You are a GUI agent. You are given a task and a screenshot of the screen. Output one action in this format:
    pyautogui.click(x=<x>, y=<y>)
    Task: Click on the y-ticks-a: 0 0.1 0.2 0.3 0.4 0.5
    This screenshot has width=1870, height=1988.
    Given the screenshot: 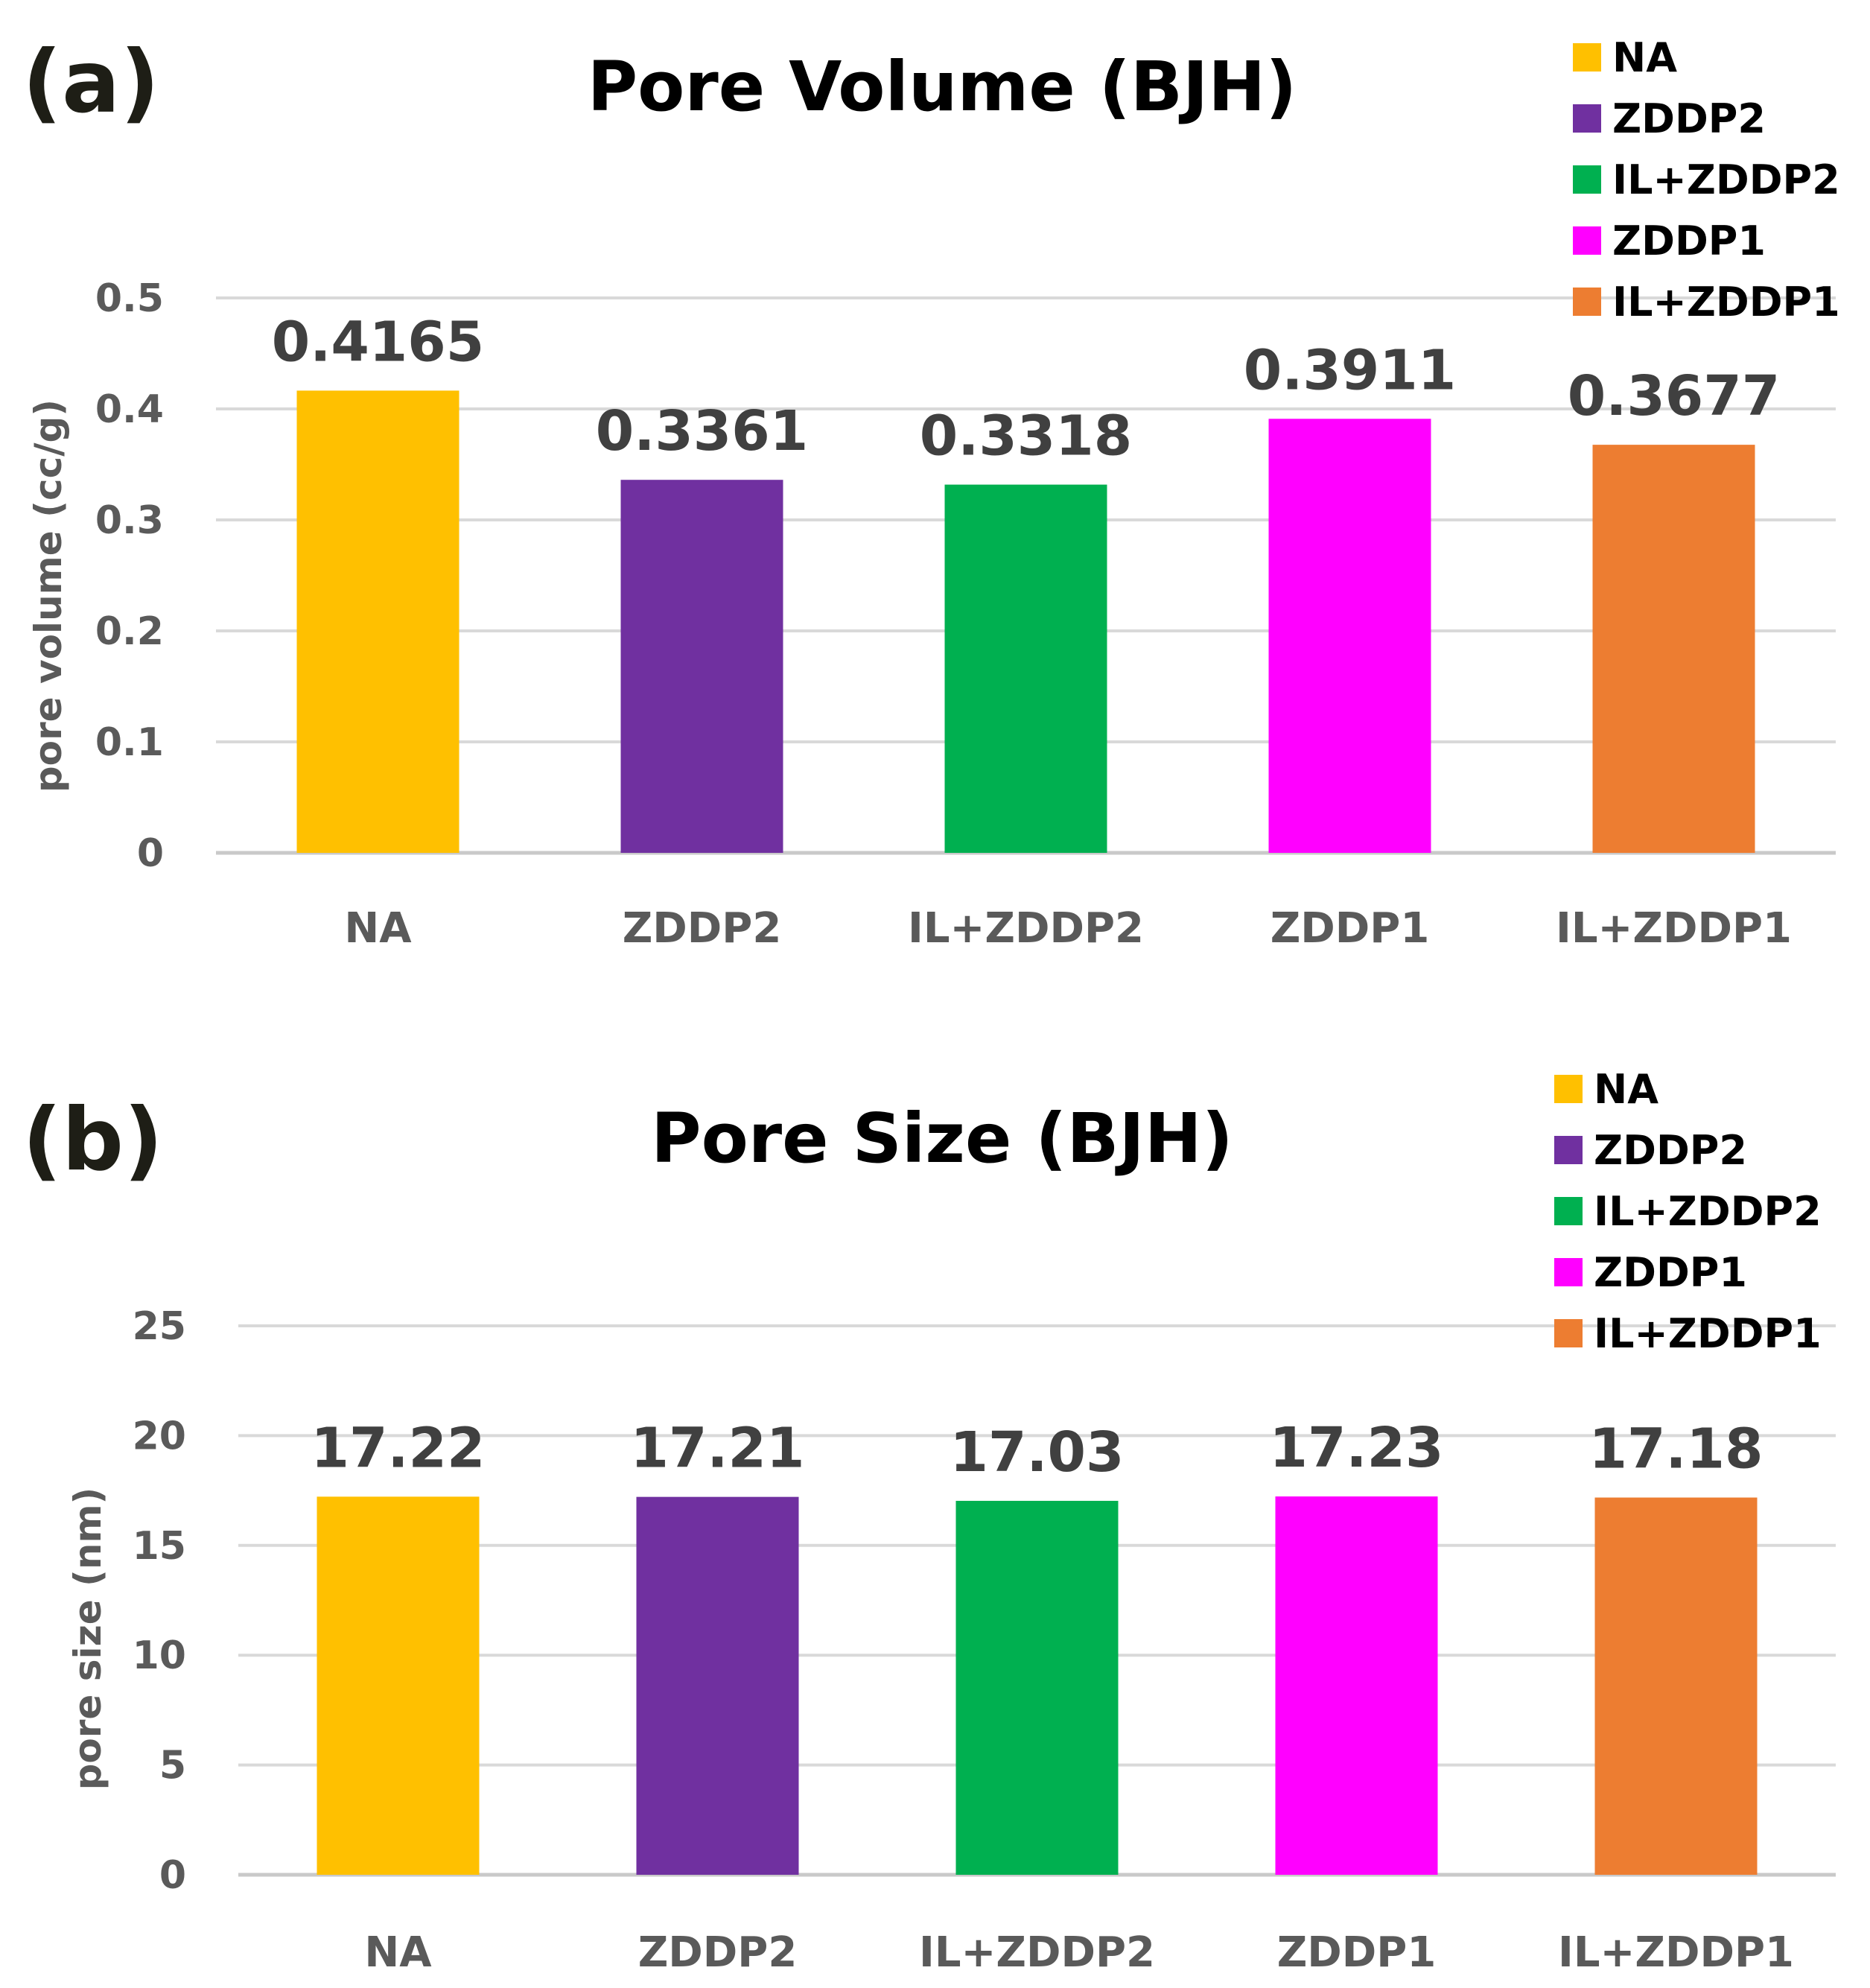 What is the action you would take?
    pyautogui.click(x=129, y=576)
    